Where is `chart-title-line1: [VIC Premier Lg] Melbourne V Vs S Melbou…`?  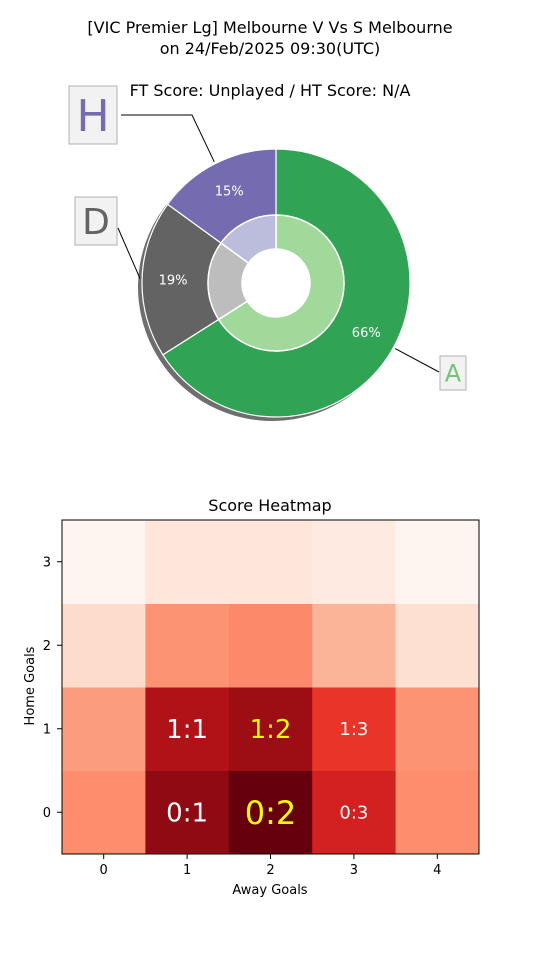
chart-title-line1: [VIC Premier Lg] Melbourne V Vs S Melbou… is located at coordinates (269, 27).